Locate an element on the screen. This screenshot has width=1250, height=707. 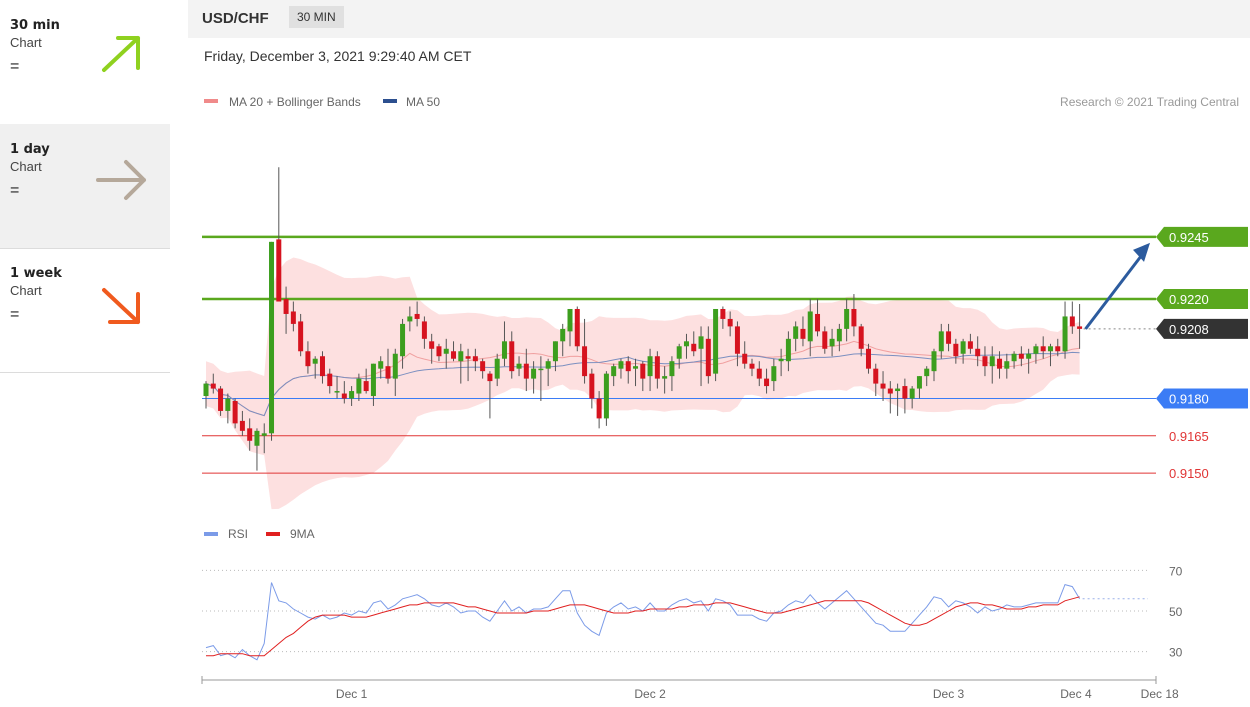
level-tag-0.9208 is located at coordinates (1202, 328).